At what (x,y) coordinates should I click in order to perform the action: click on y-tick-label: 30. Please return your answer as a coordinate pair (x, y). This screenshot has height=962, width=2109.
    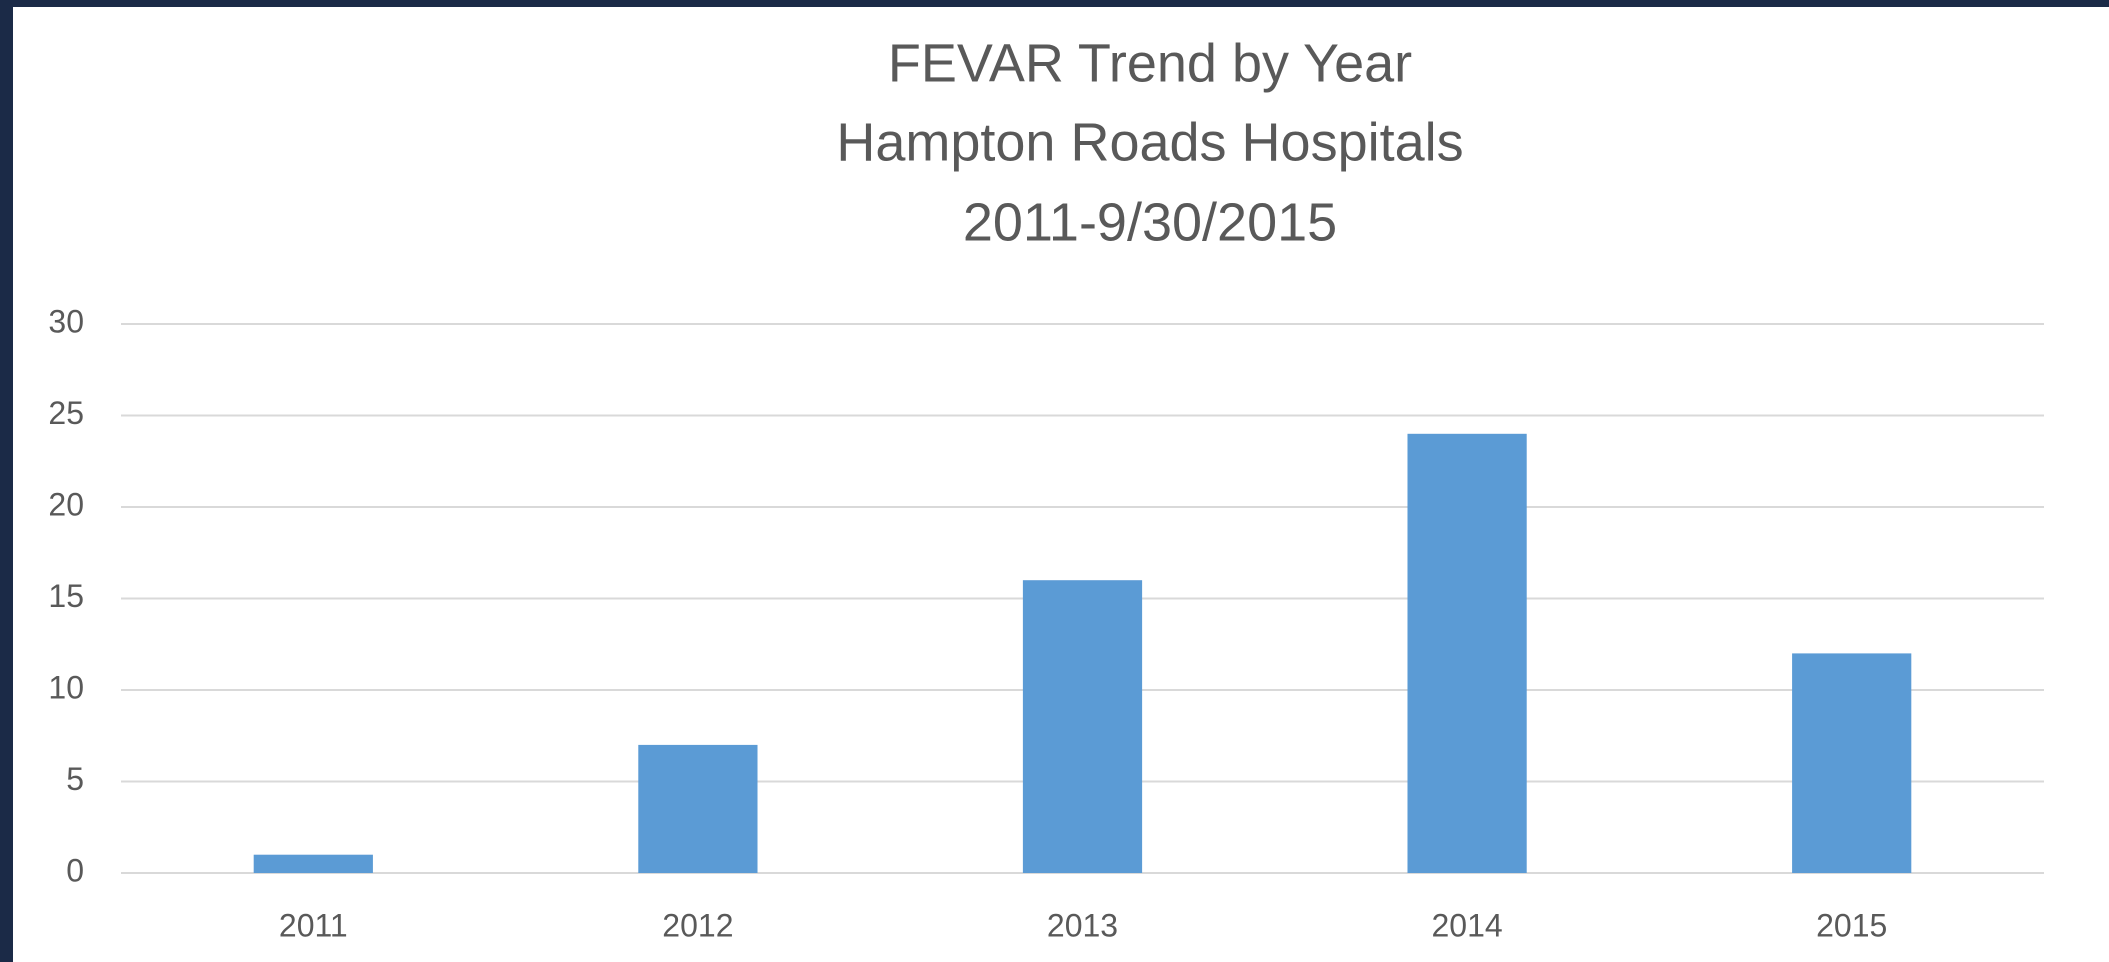
    Looking at the image, I should click on (66, 321).